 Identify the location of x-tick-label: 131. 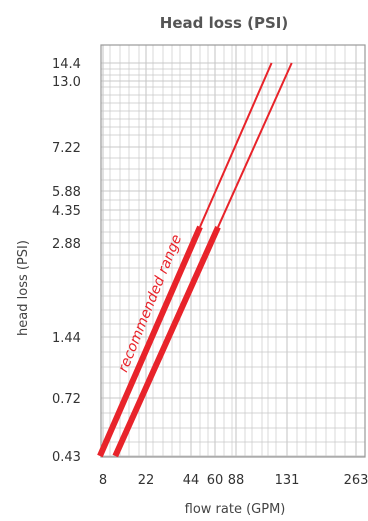
(287, 480).